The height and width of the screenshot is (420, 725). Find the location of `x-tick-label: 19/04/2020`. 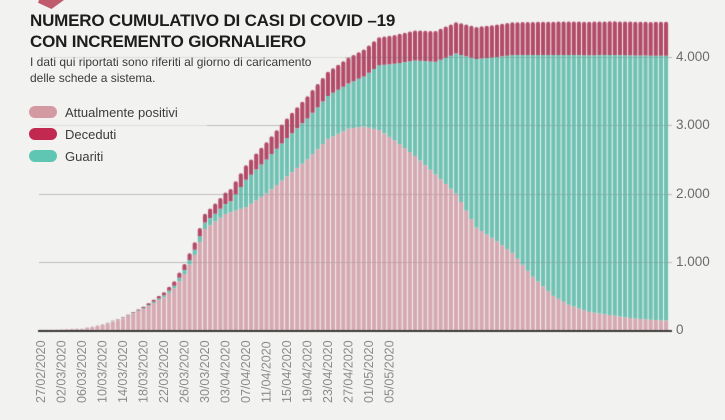

x-tick-label: 19/04/2020 is located at coordinates (307, 371).